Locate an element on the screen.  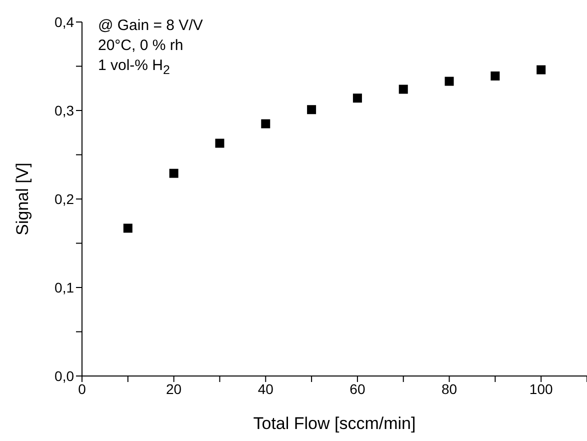
x-tick-label: 40 is located at coordinates (266, 388).